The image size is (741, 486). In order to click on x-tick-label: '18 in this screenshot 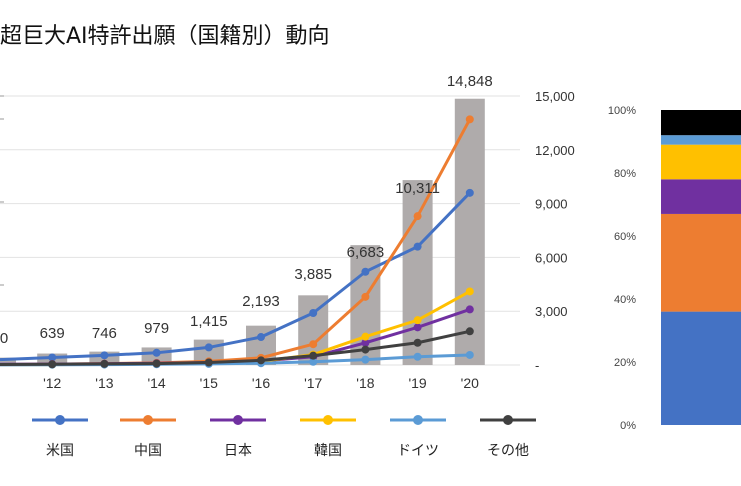, I will do `click(365, 383)`.